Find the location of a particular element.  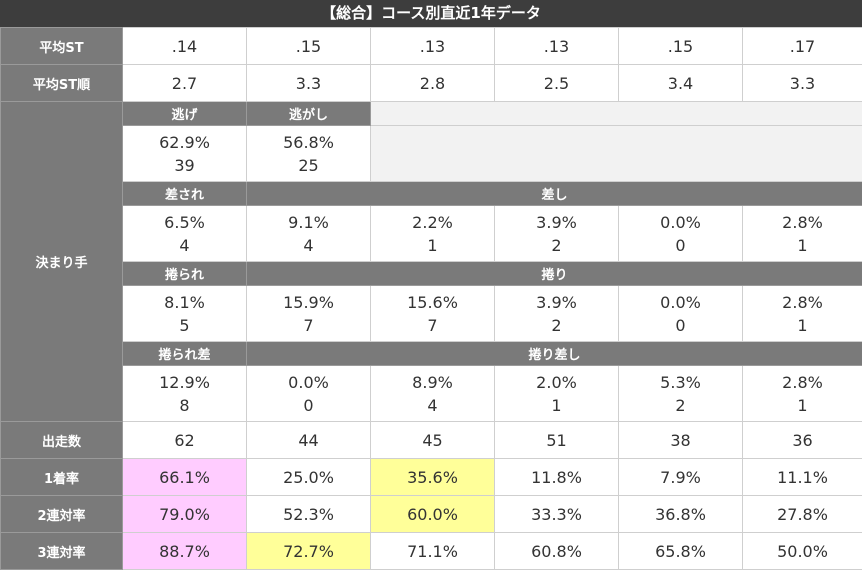

top2-rate-lane-5: 36.8% is located at coordinates (681, 514).